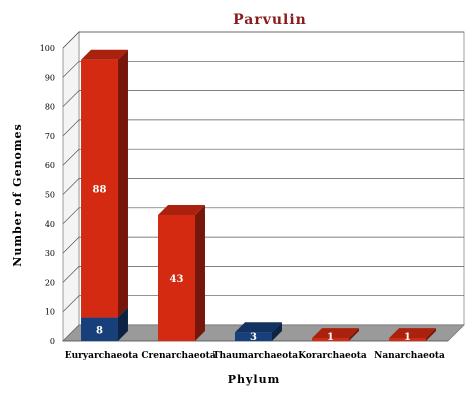 This screenshot has height=406, width=472. I want to click on y-tick-label: 80, so click(50, 107).